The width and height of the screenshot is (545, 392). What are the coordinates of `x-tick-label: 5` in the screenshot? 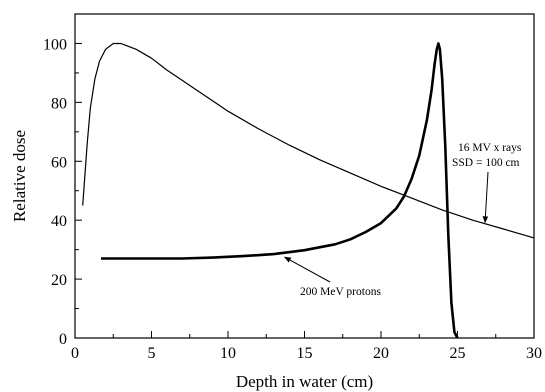 It's located at (152, 353).